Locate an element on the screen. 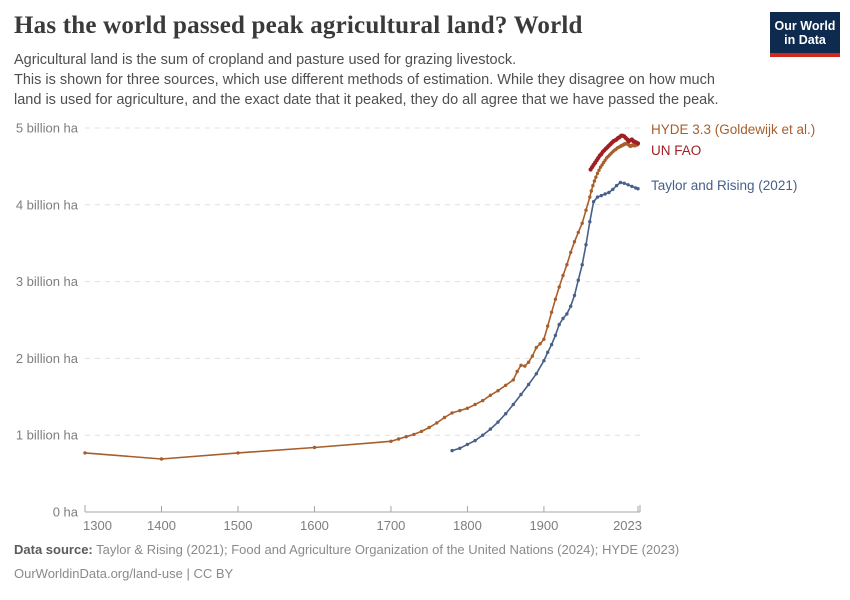  data-source-label: Data source: is located at coordinates (53, 549).